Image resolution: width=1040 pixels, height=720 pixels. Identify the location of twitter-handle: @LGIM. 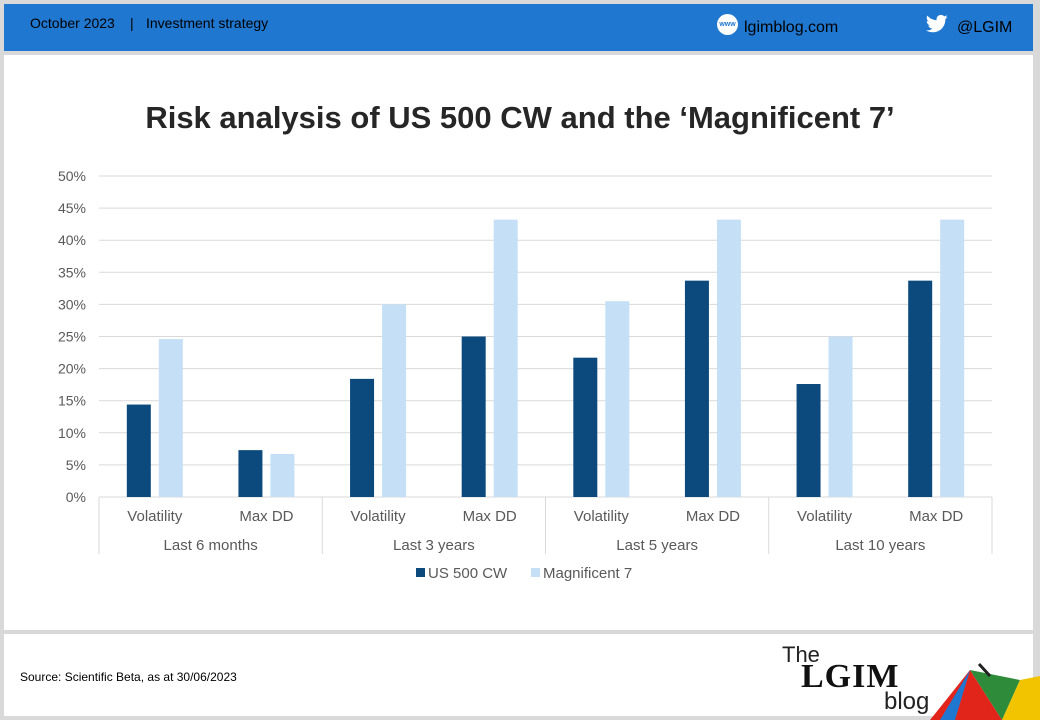
(985, 27).